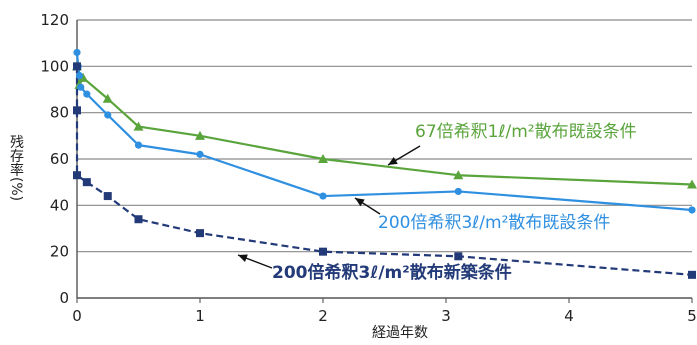 The height and width of the screenshot is (345, 697). What do you see at coordinates (59, 159) in the screenshot?
I see `y-tick-label: 60` at bounding box center [59, 159].